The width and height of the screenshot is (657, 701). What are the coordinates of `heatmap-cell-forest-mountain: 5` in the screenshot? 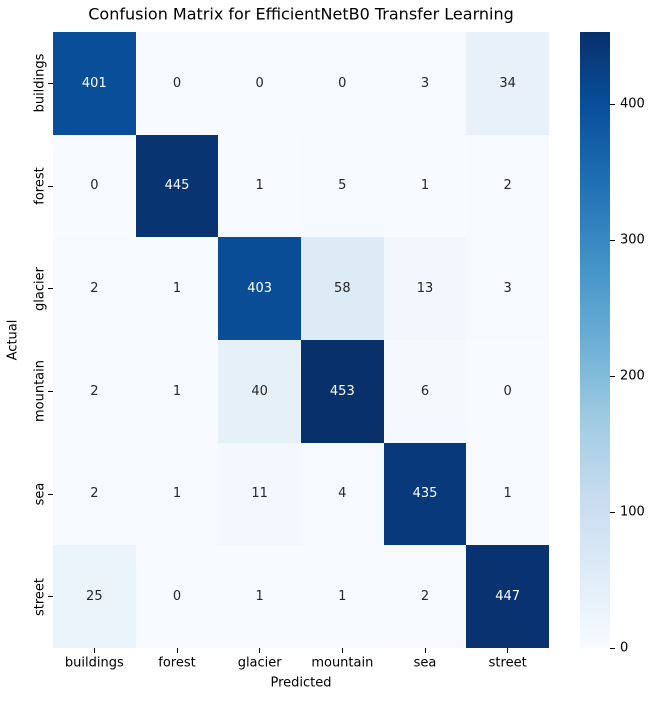 It's located at (342, 186).